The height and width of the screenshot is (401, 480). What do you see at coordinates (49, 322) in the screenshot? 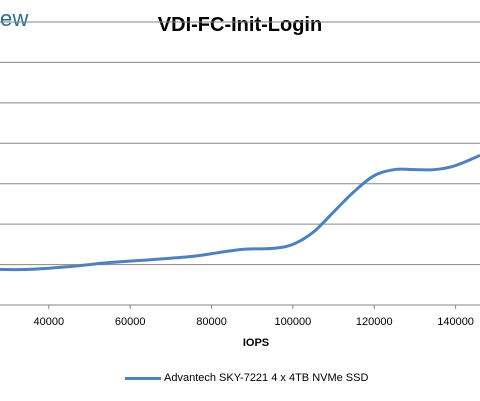
I see `x-tick-label-0: 40000` at bounding box center [49, 322].